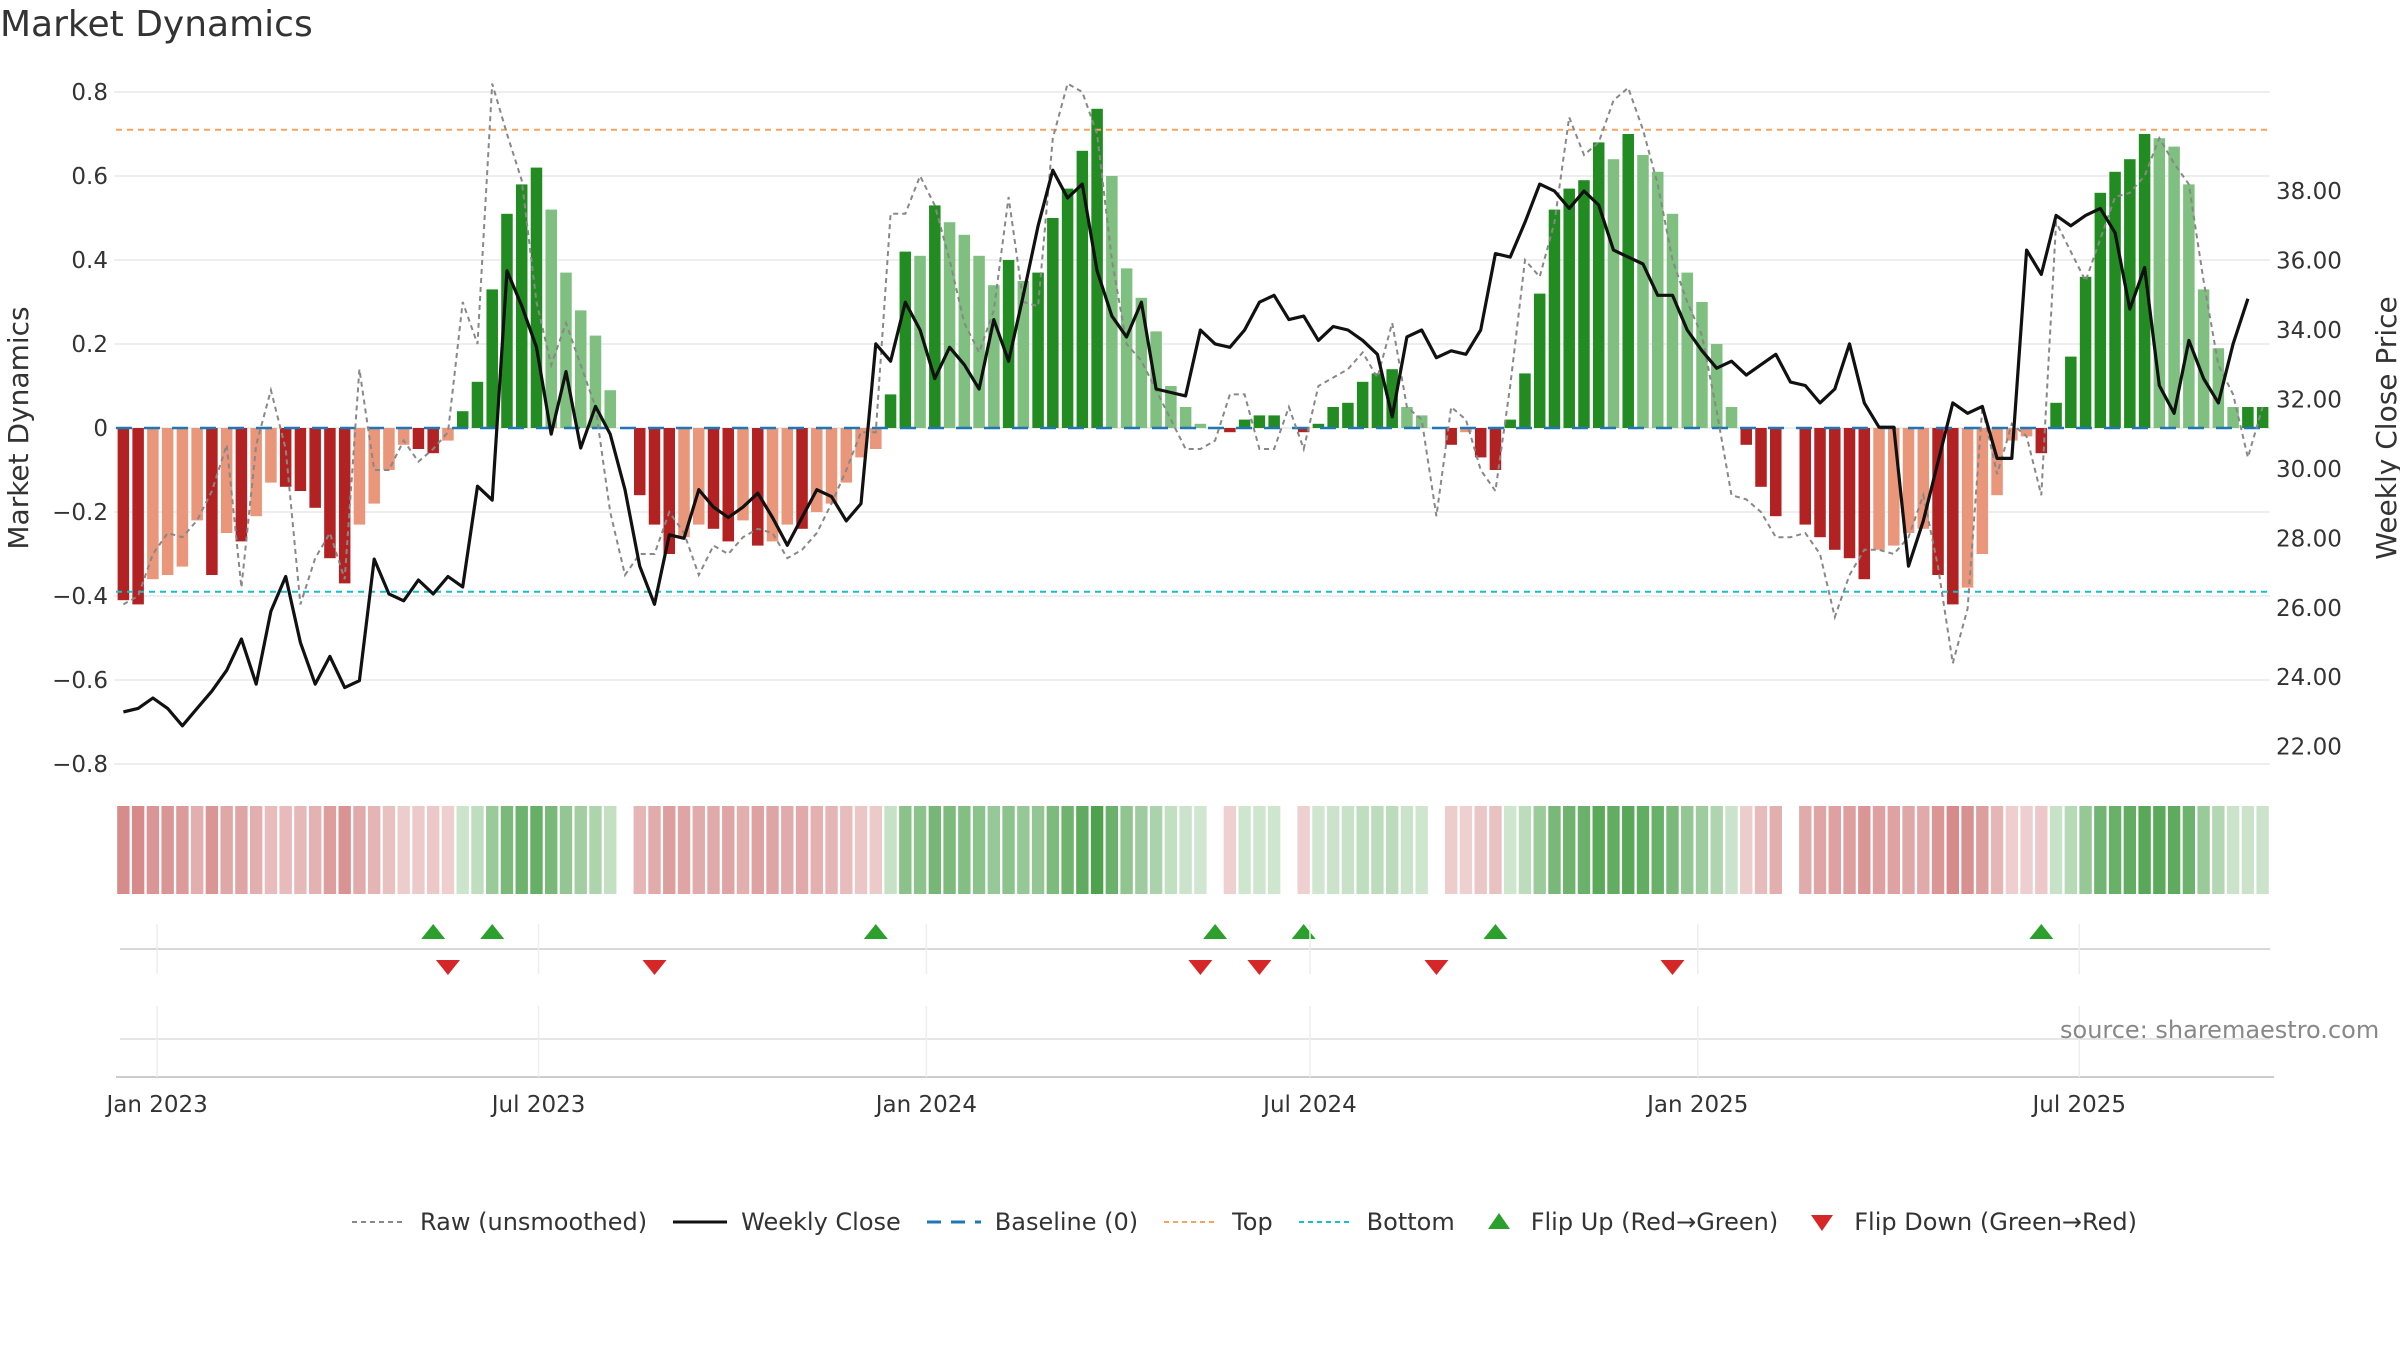 This screenshot has width=2400, height=1350. I want to click on legend-item-top: Top, so click(1217, 1222).